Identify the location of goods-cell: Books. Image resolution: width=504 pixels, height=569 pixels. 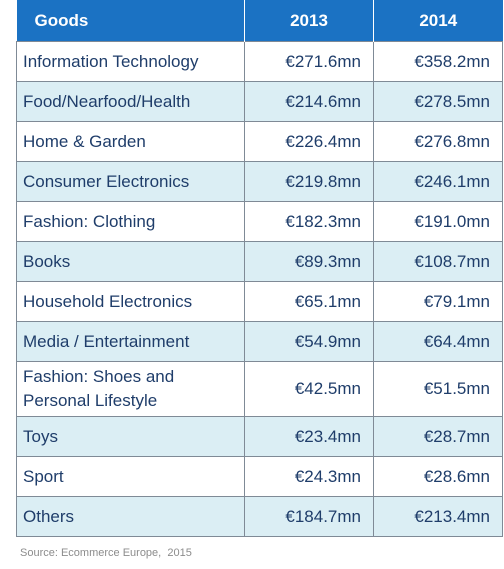
(130, 261).